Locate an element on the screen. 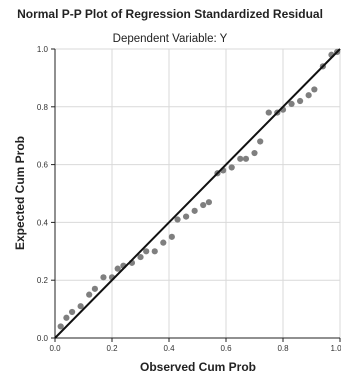 The height and width of the screenshot is (374, 341). x-tick-label: 1.0 is located at coordinates (335, 348).